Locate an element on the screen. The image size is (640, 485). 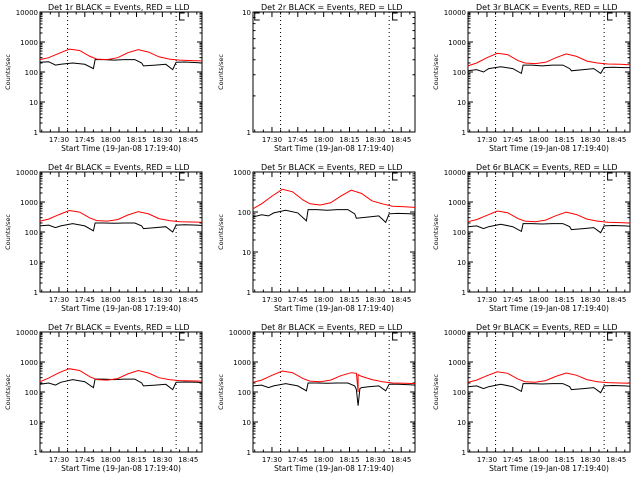
panel-title: Det 7r BLACK = Events, RED = LLD is located at coordinates (119, 327).